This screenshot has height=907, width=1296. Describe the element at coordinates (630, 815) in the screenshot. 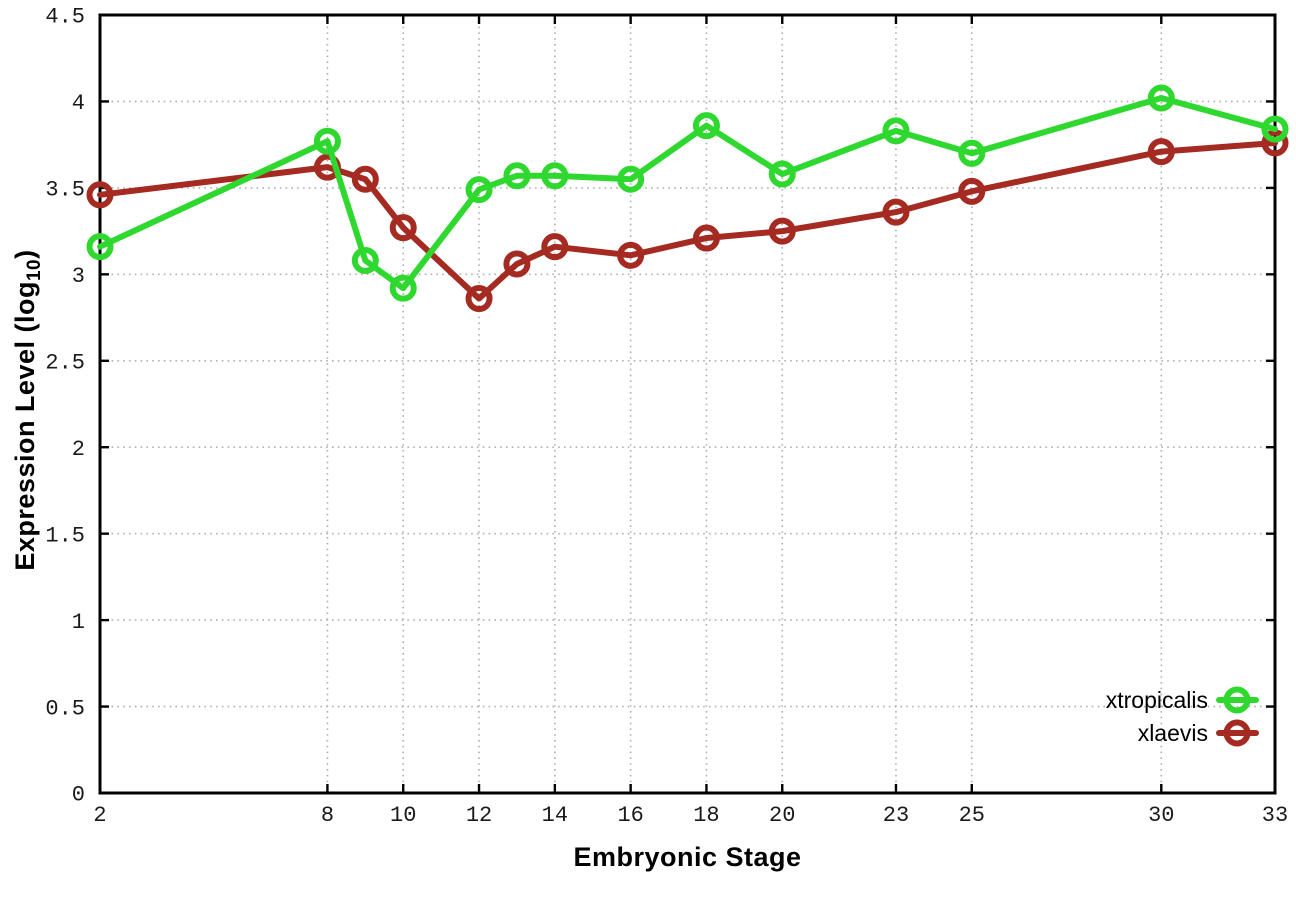

I see `x-tick-label: 16` at that location.